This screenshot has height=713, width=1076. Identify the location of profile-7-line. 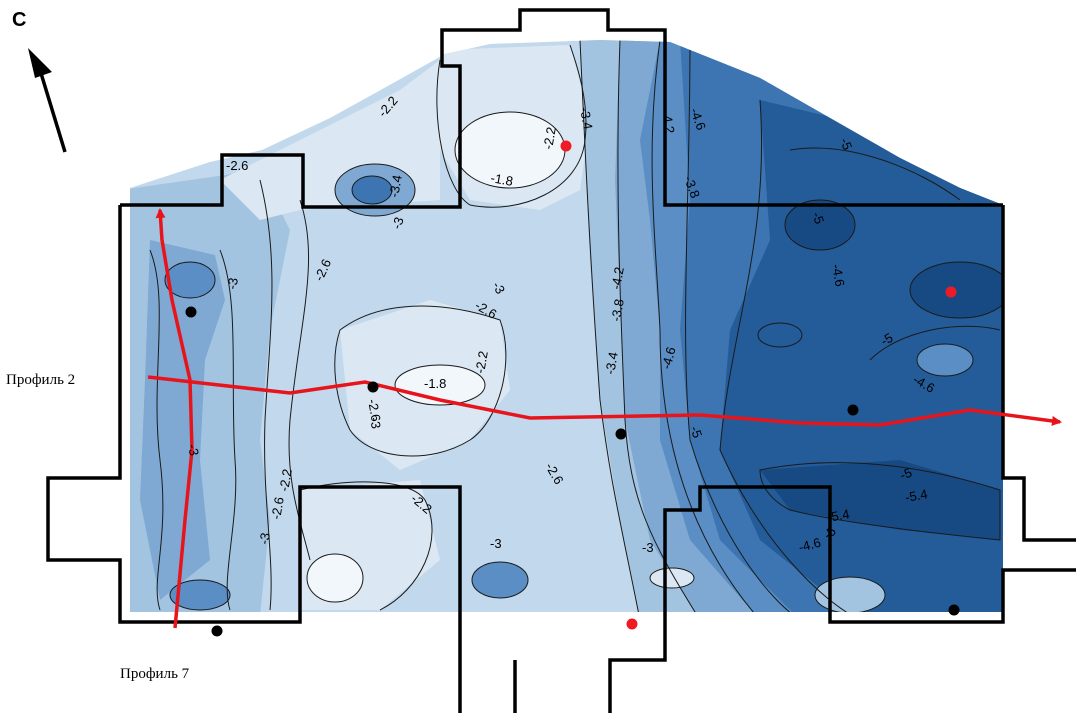
(174, 418).